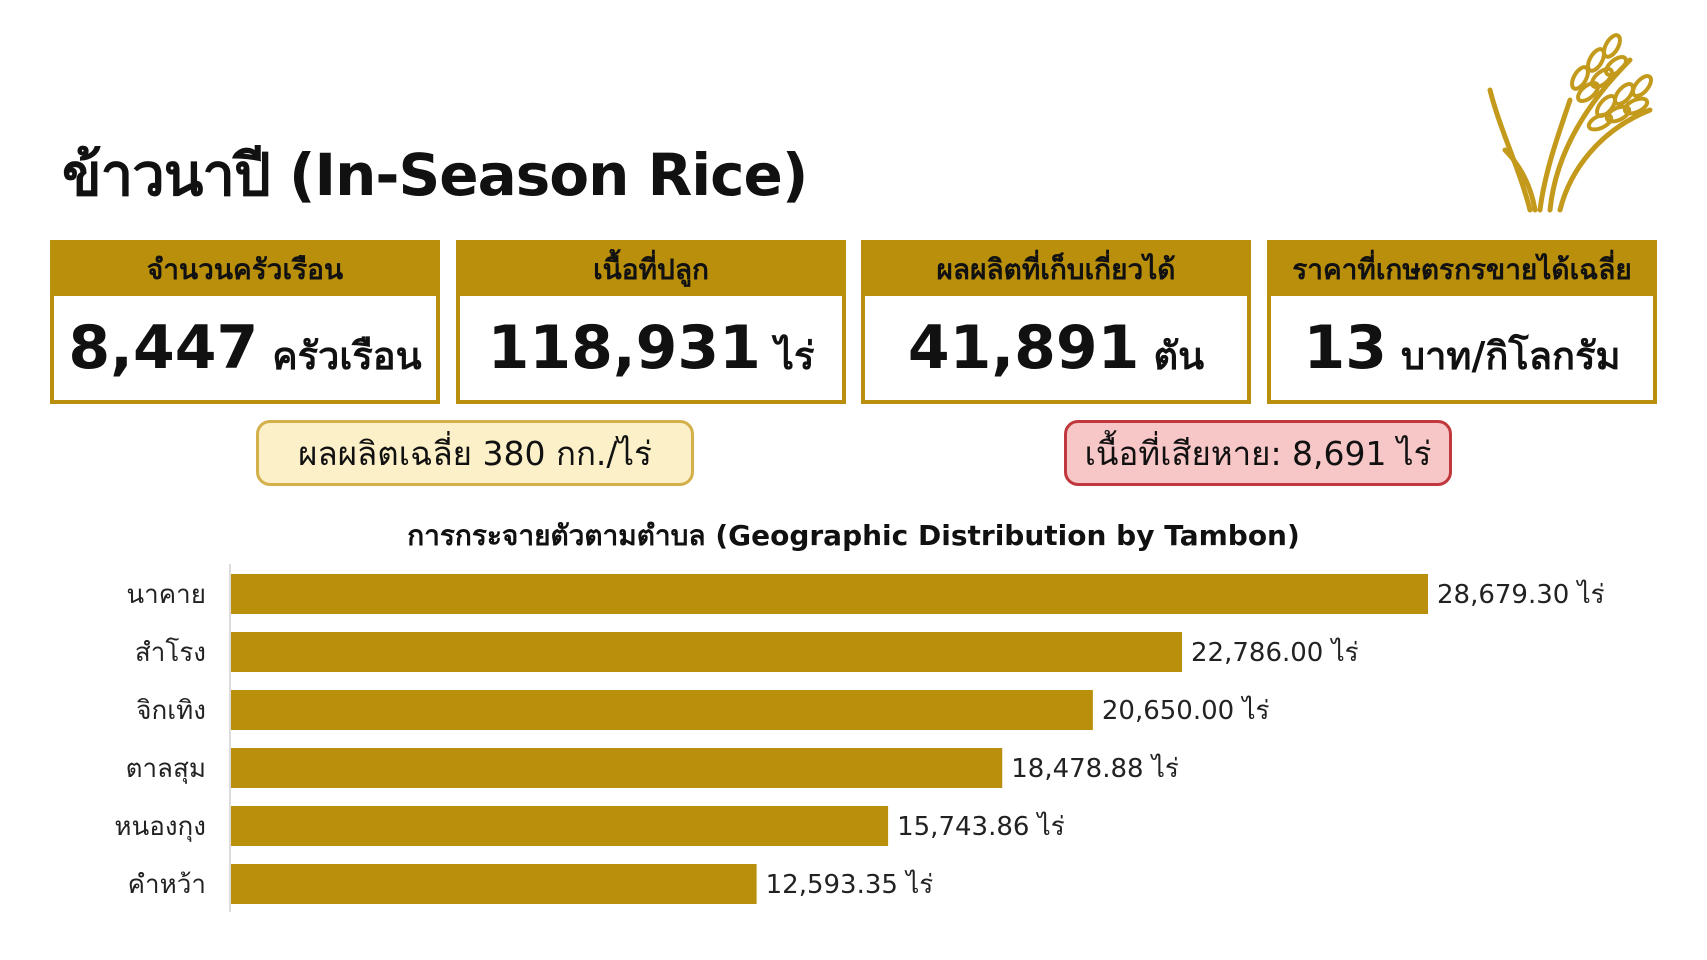  I want to click on stat-unit: ครัวเรือน, so click(347, 355).